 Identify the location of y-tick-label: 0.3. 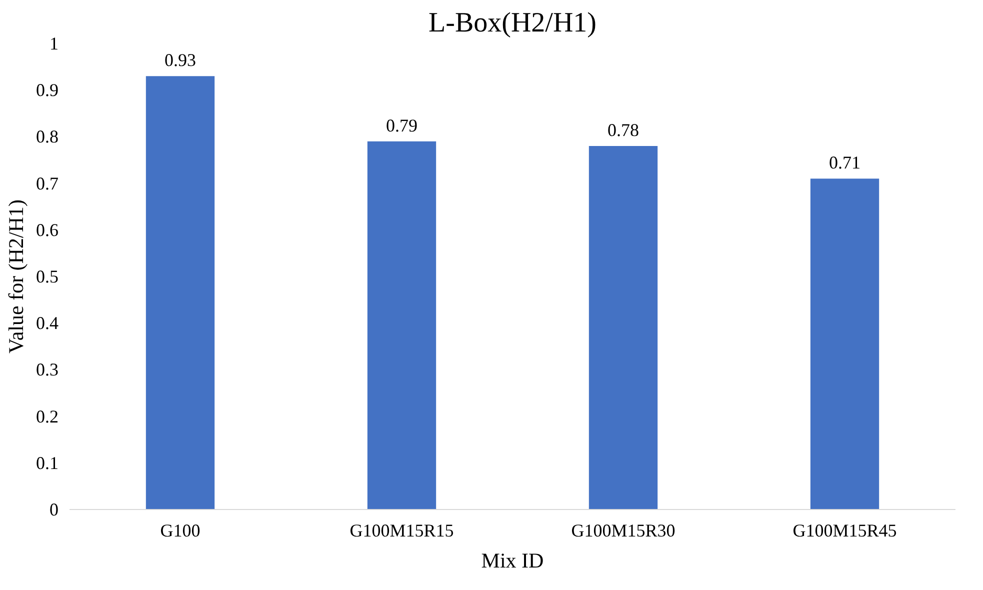
(47, 370).